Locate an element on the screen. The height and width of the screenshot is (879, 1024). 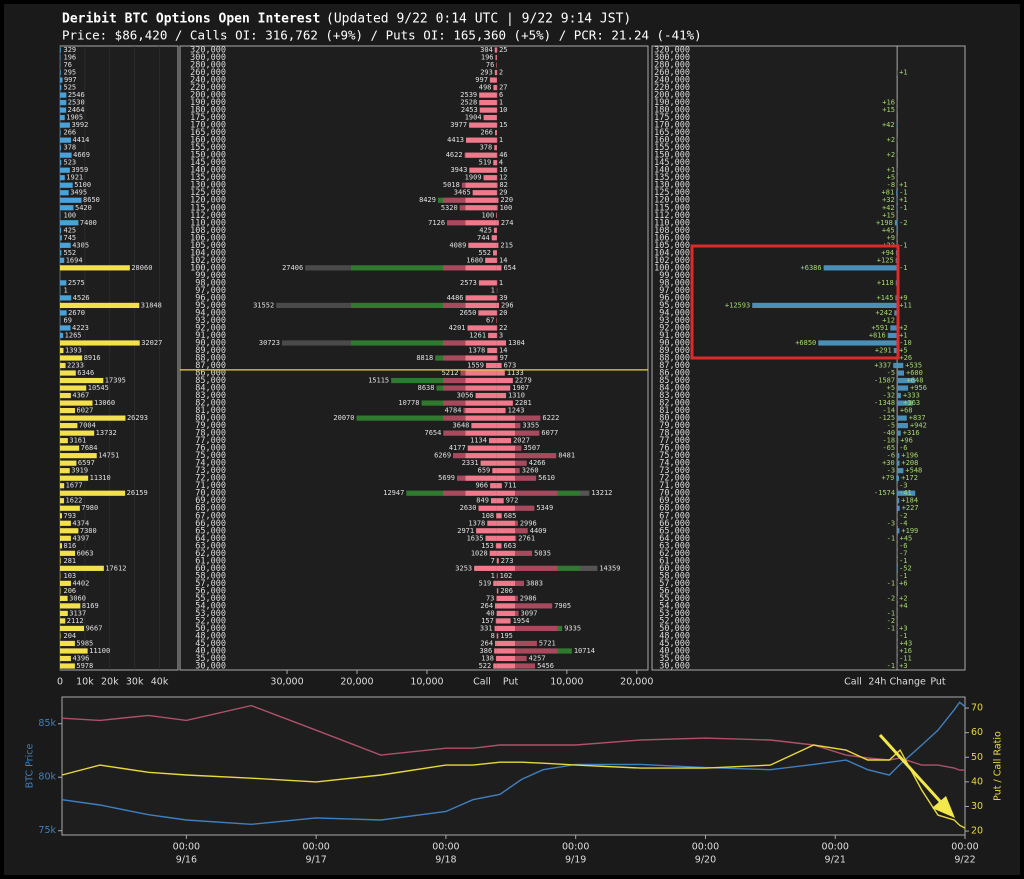
put-change-bar is located at coordinates (901, 380).